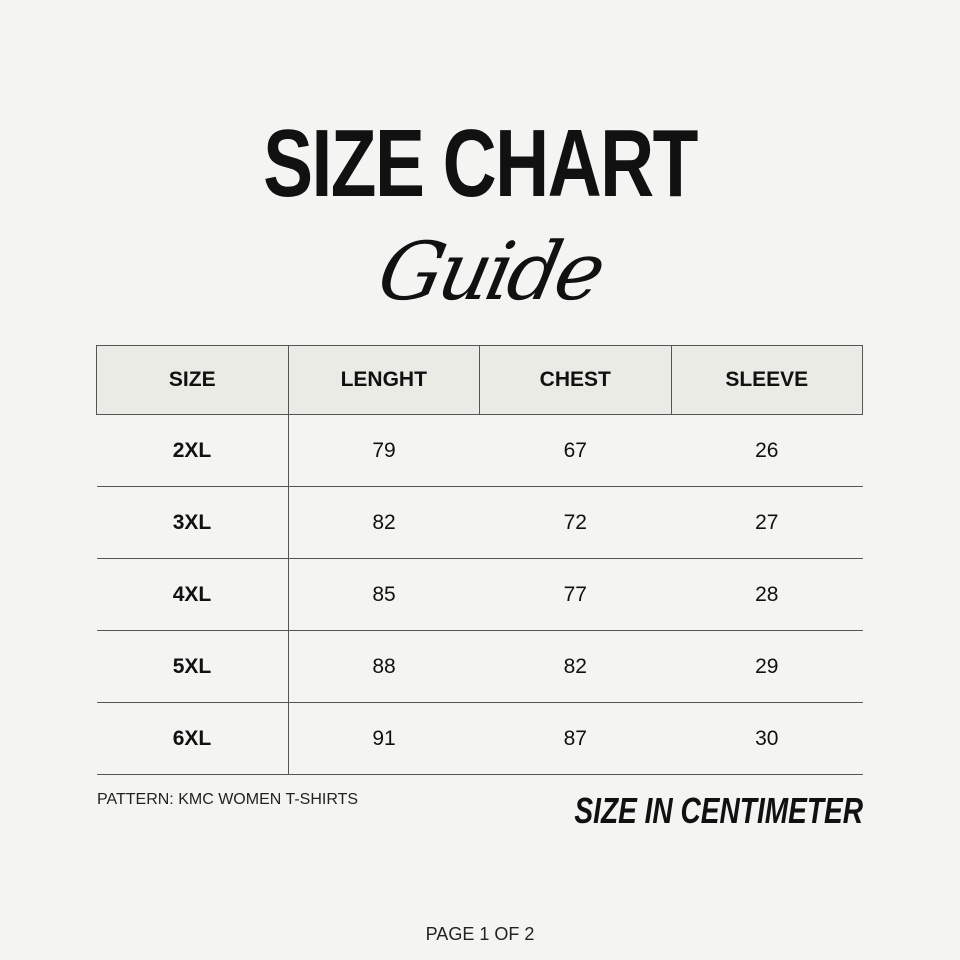 The height and width of the screenshot is (960, 960). I want to click on cell-size: 2XL, so click(192, 450).